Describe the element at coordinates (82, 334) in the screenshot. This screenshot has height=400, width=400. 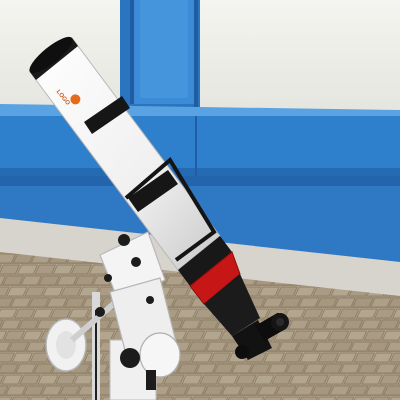
I see `counterweight` at that location.